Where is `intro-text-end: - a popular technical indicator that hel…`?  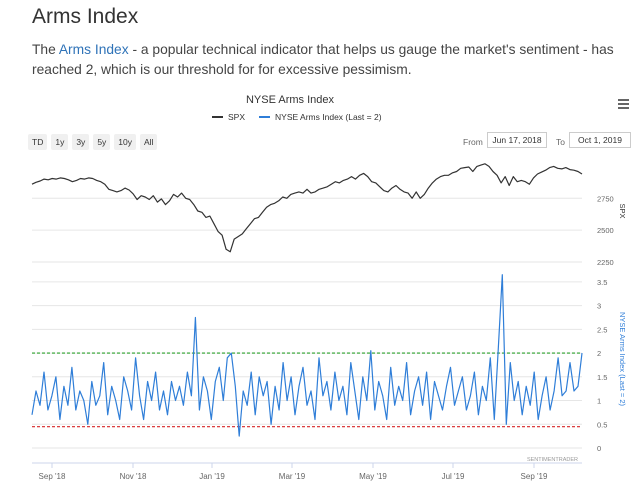
intro-text-end: - a popular technical indicator that hel… is located at coordinates (323, 59).